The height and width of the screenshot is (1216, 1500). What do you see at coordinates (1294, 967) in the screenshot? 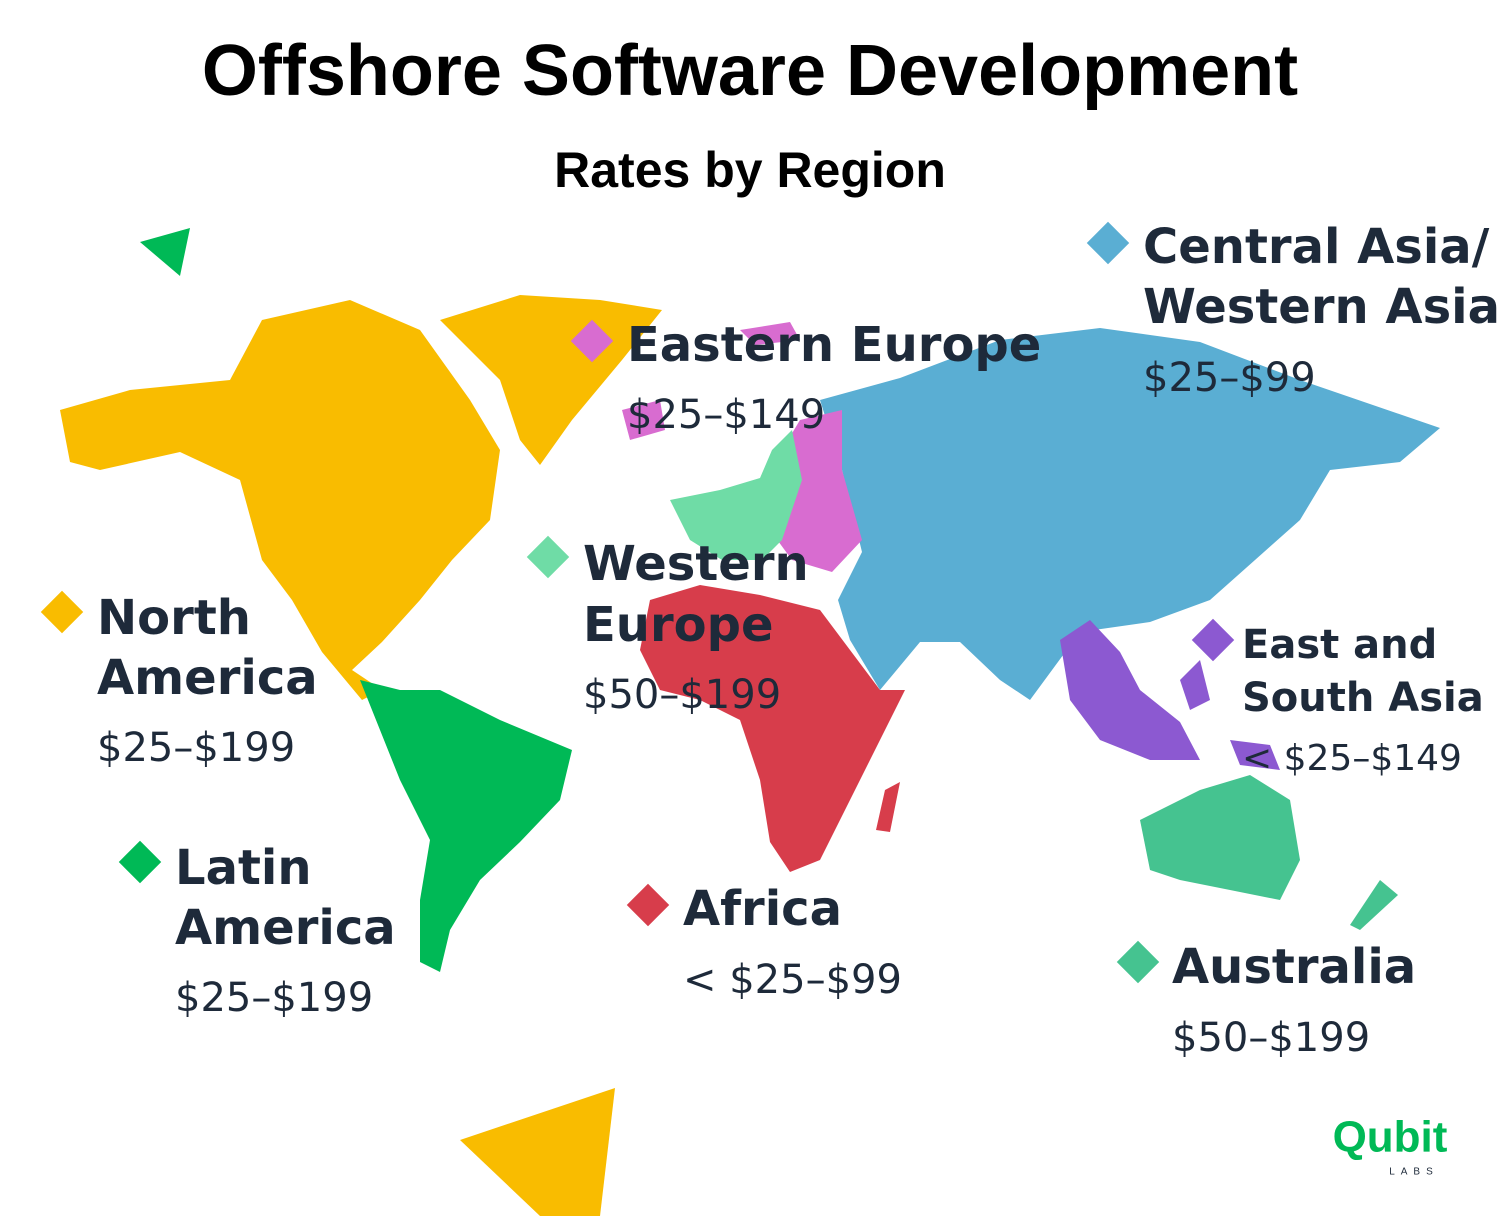
I see `region-name: Australia` at bounding box center [1294, 967].